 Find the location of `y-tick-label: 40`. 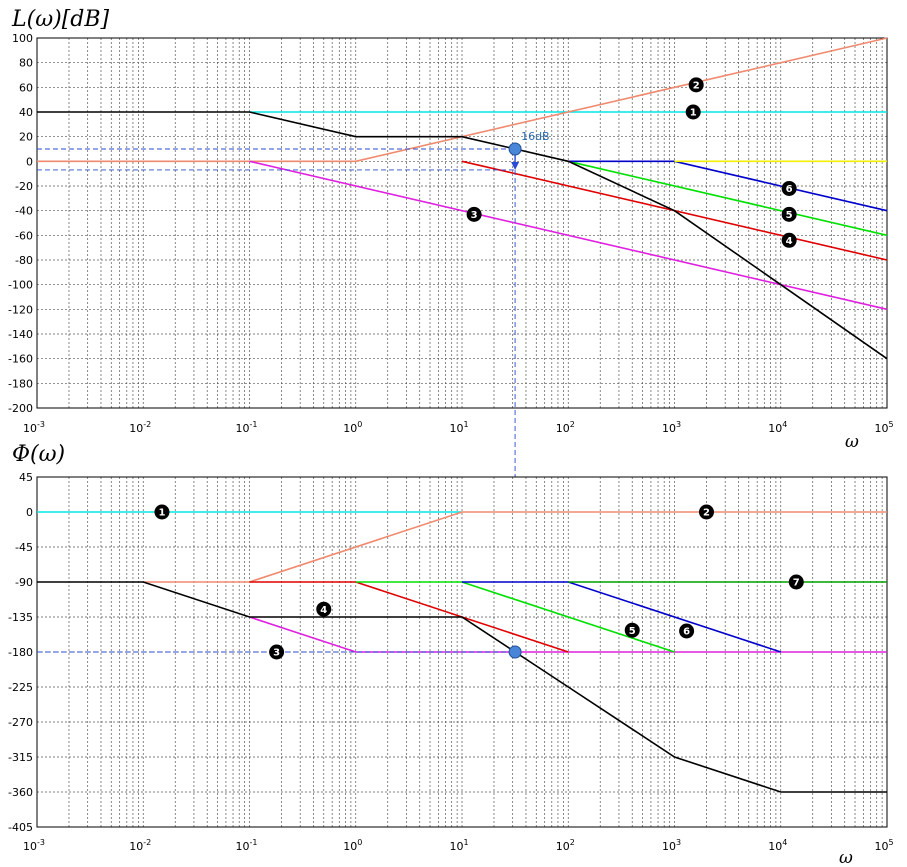

y-tick-label: 40 is located at coordinates (26, 112).